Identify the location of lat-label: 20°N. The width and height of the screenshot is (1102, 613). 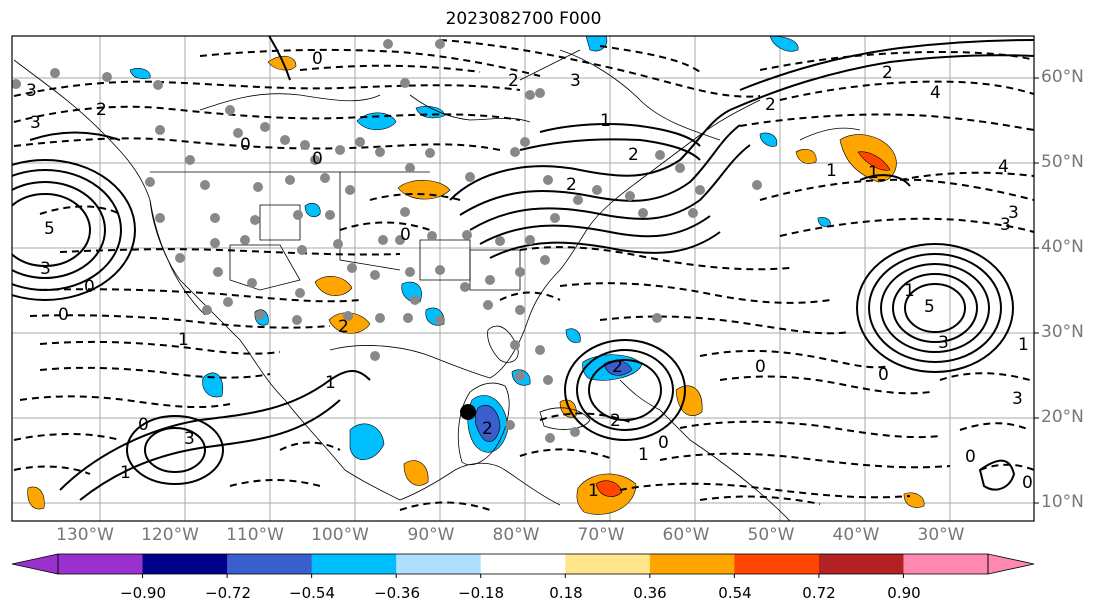
(1062, 417).